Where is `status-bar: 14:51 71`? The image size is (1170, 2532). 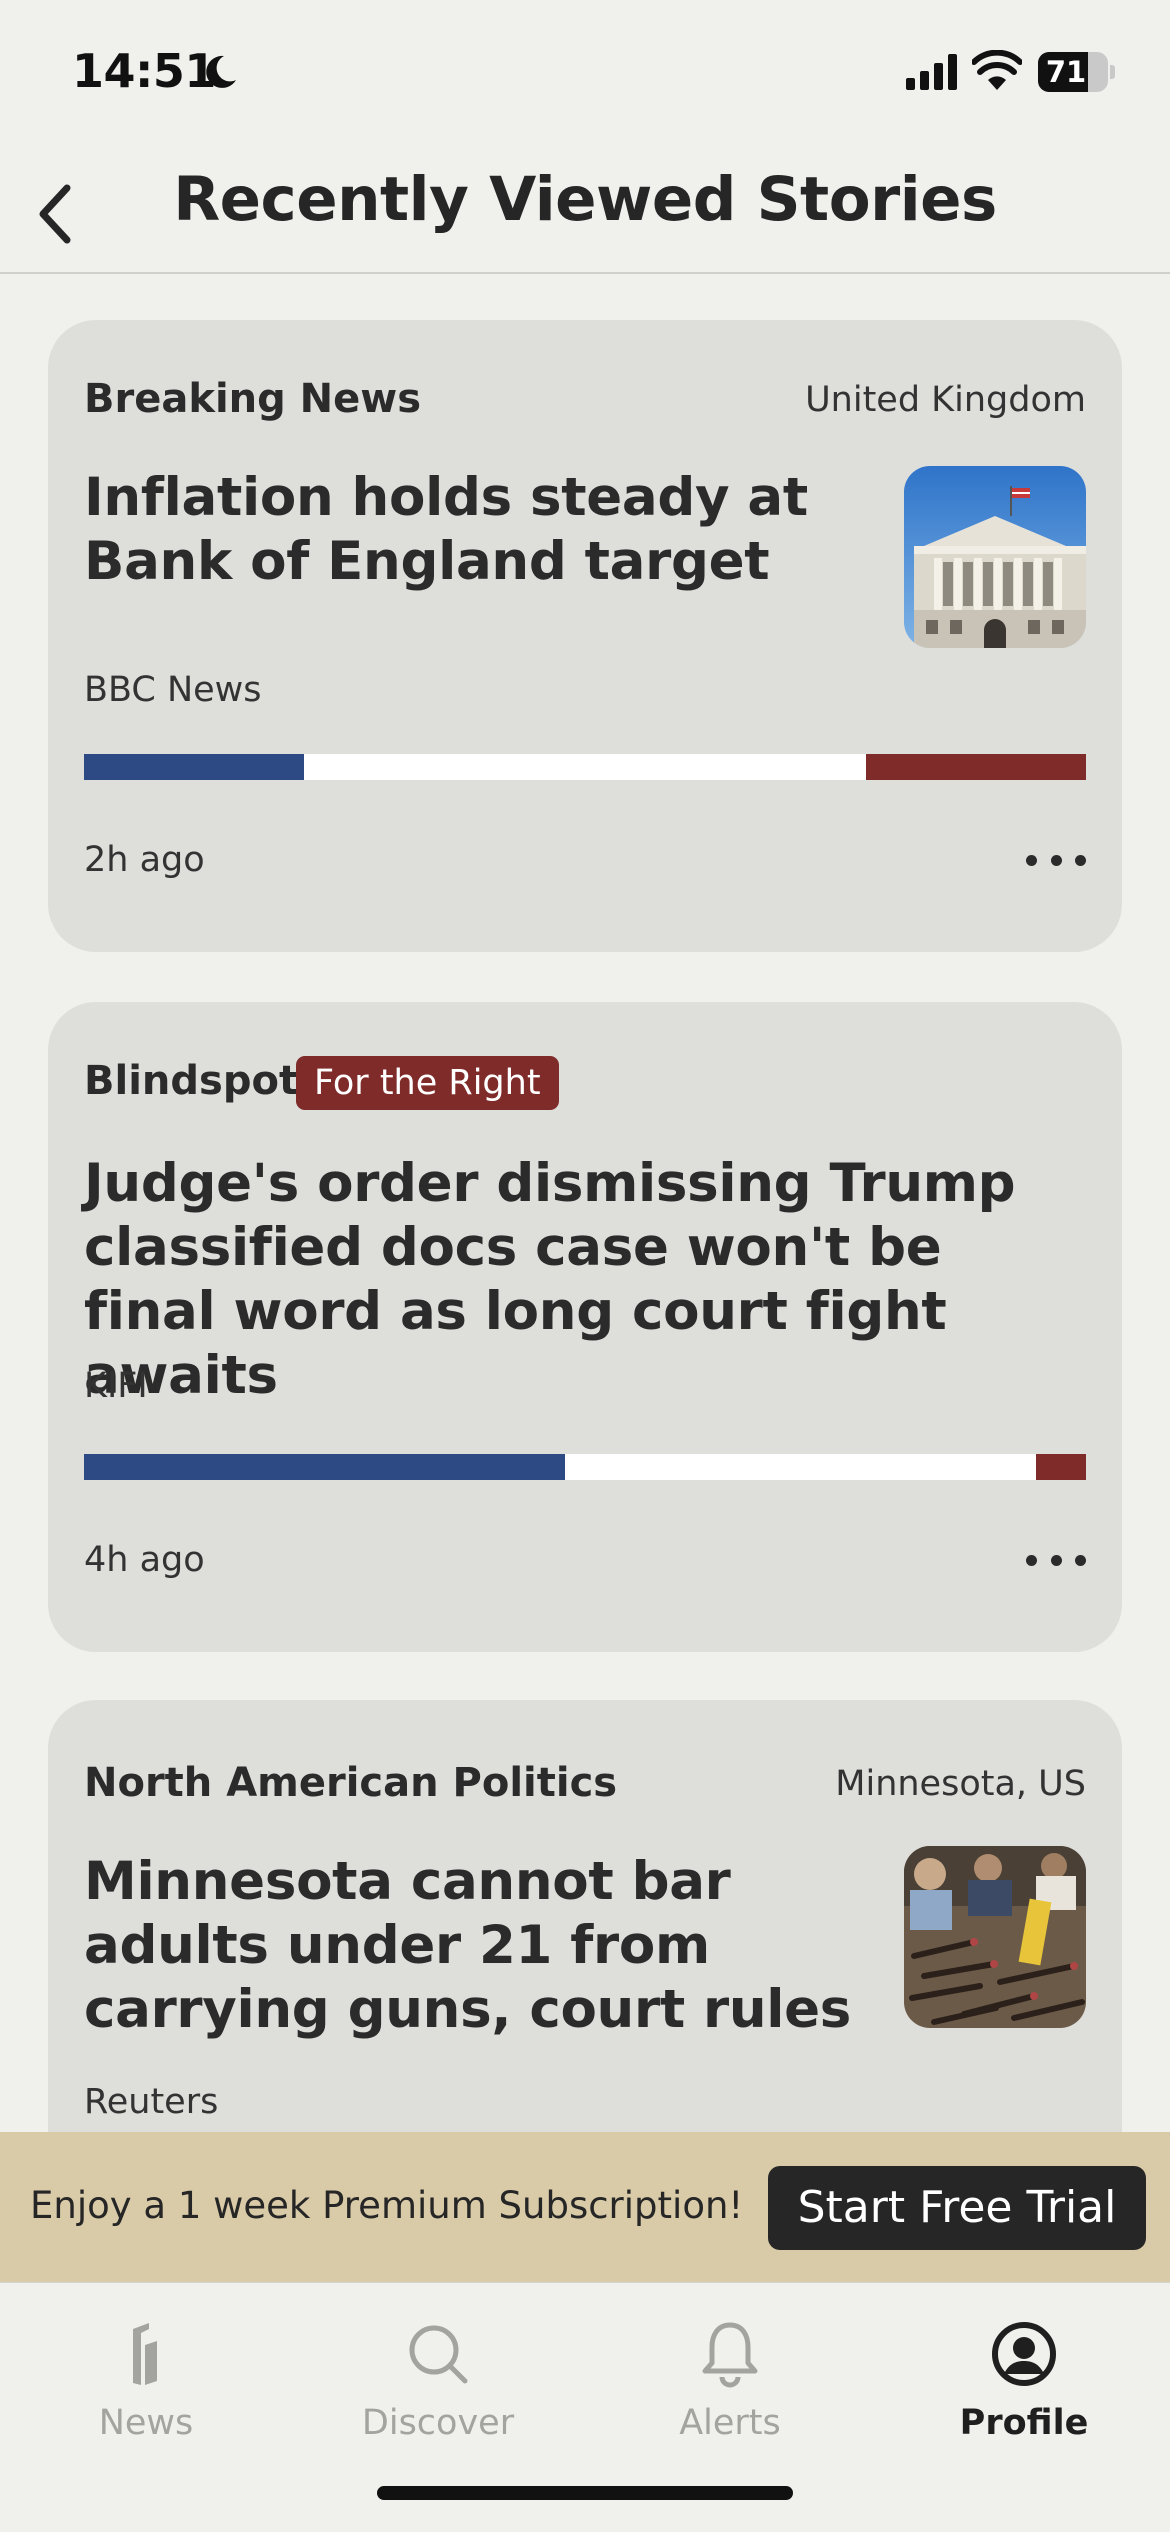
status-bar: 14:51 71 is located at coordinates (585, 75).